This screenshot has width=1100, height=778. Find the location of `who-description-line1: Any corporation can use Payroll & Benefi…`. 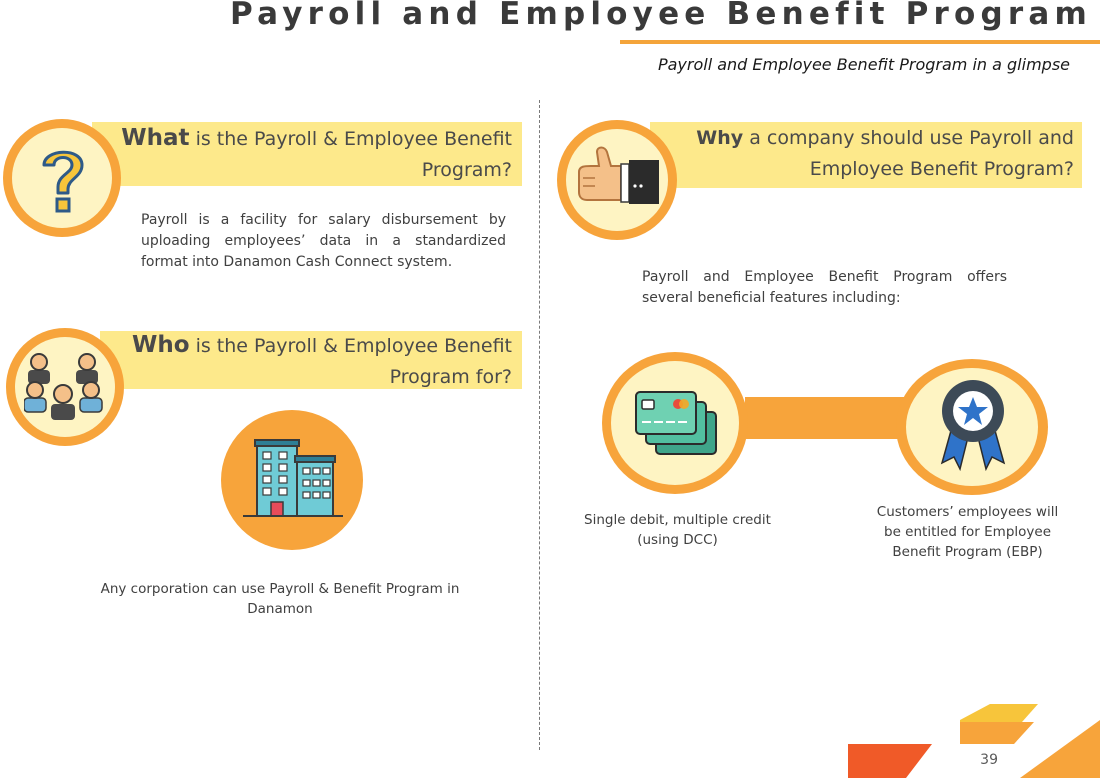

who-description-line1: Any corporation can use Payroll & Benefi… is located at coordinates (280, 589).